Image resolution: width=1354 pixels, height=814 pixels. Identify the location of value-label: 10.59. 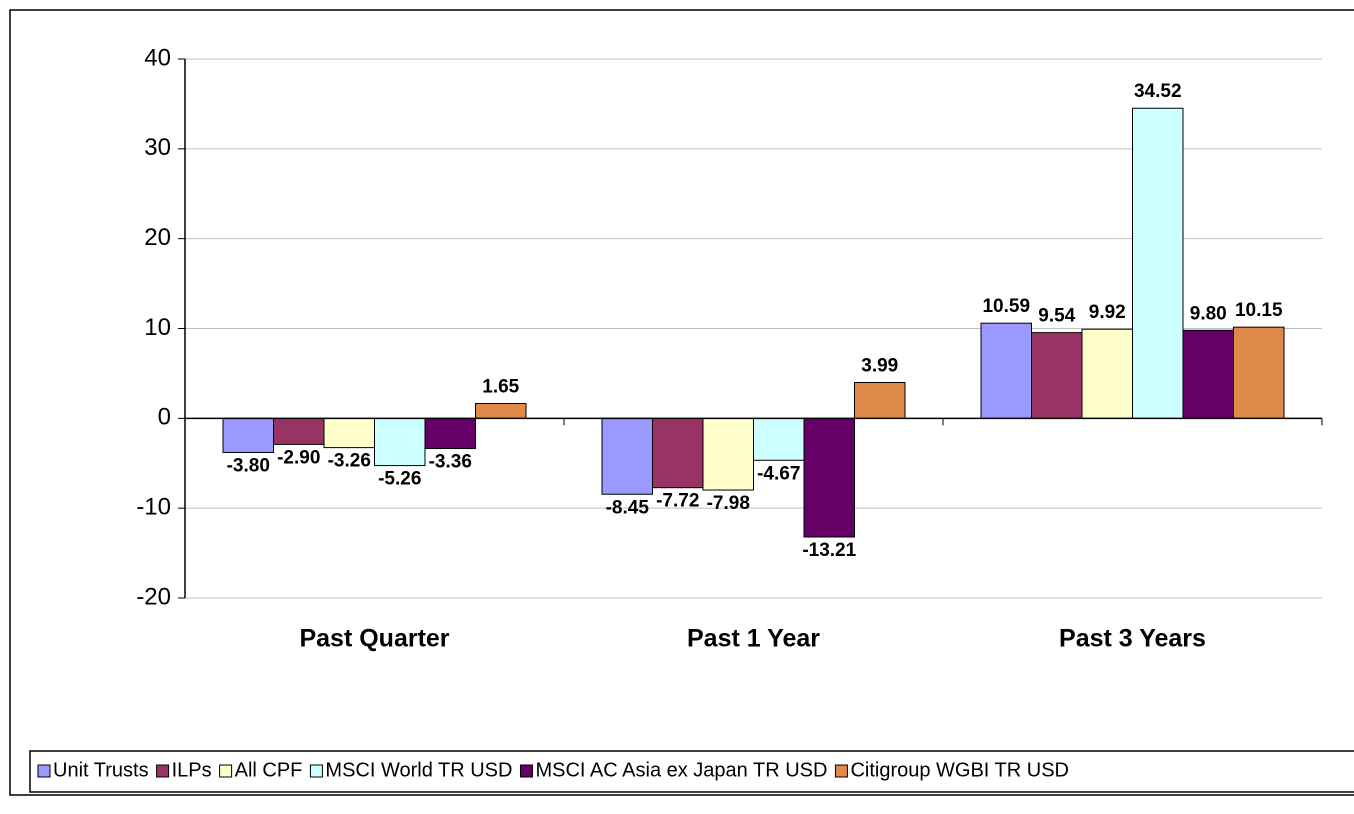
(1006, 306).